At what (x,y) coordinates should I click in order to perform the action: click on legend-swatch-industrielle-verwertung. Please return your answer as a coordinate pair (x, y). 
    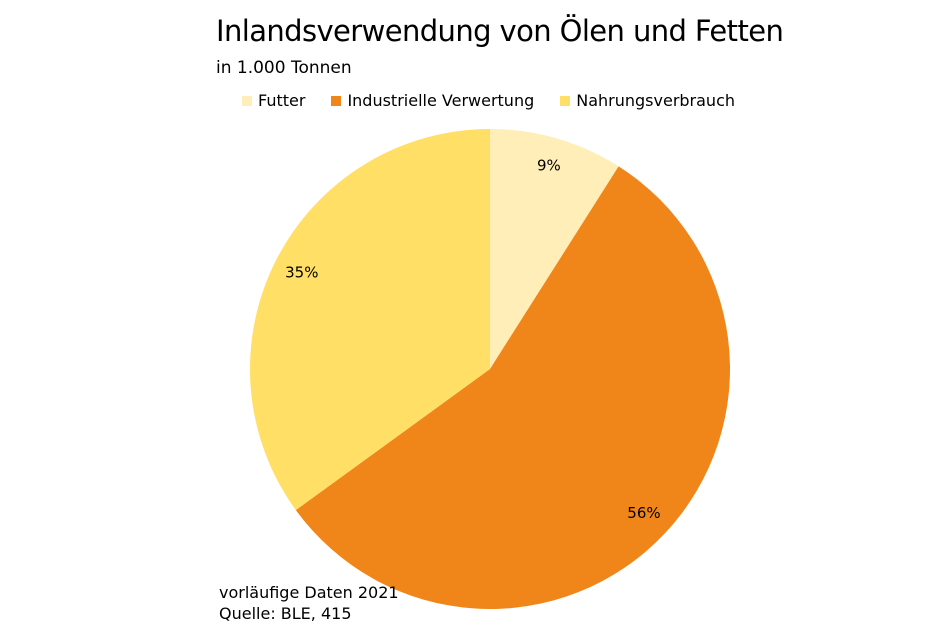
    Looking at the image, I should click on (336, 100).